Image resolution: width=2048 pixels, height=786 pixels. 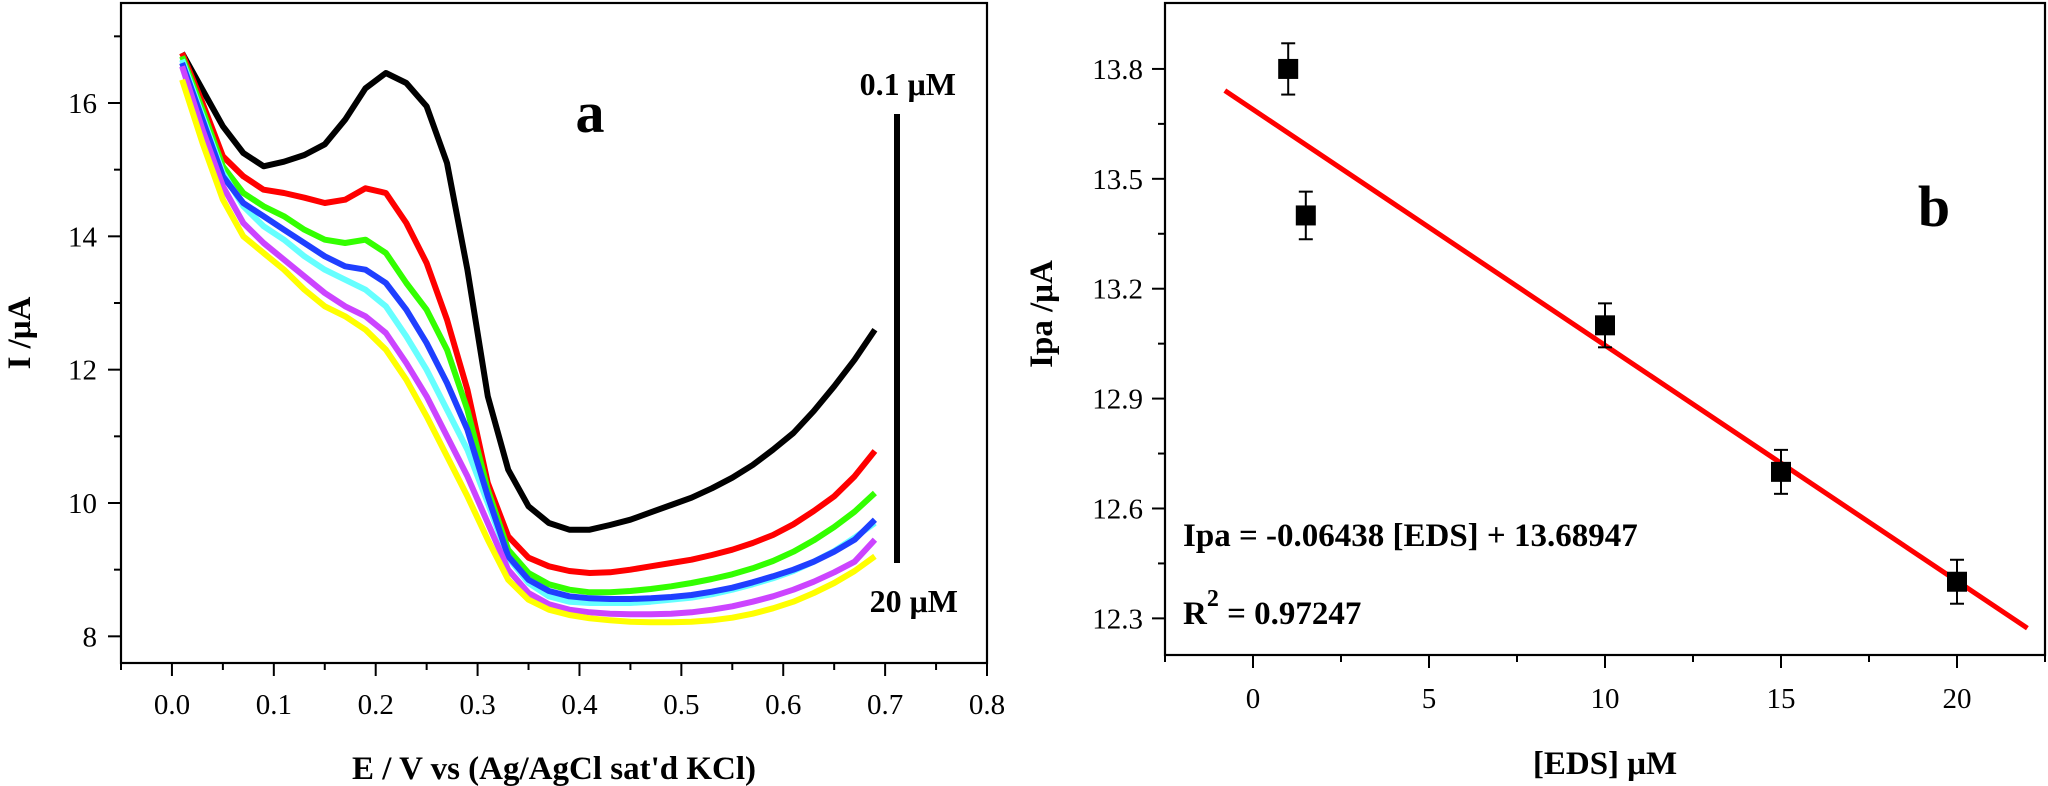 What do you see at coordinates (554, 768) in the screenshot?
I see `panel-a-x-axis-title: E / V vs (Ag/AgCl sat'd KCl)` at bounding box center [554, 768].